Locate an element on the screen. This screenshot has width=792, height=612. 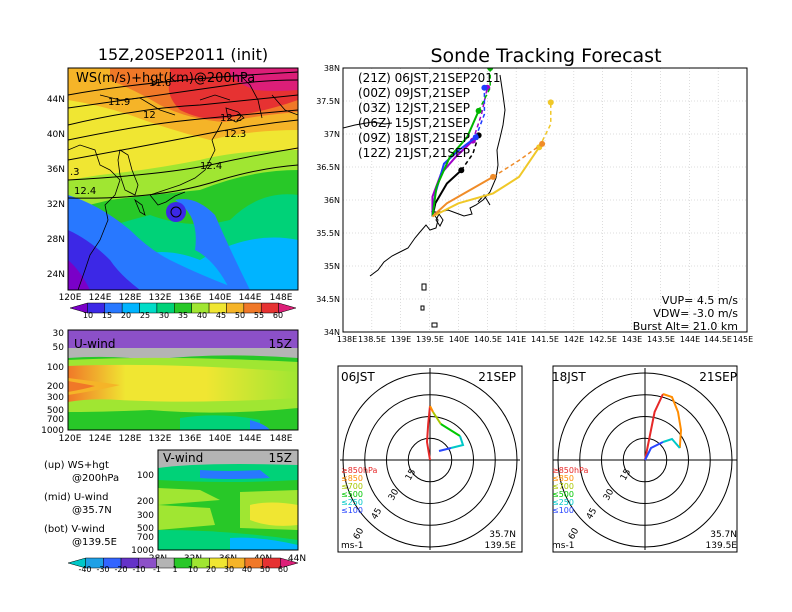
lon-label: 140E is located at coordinates (220, 439).